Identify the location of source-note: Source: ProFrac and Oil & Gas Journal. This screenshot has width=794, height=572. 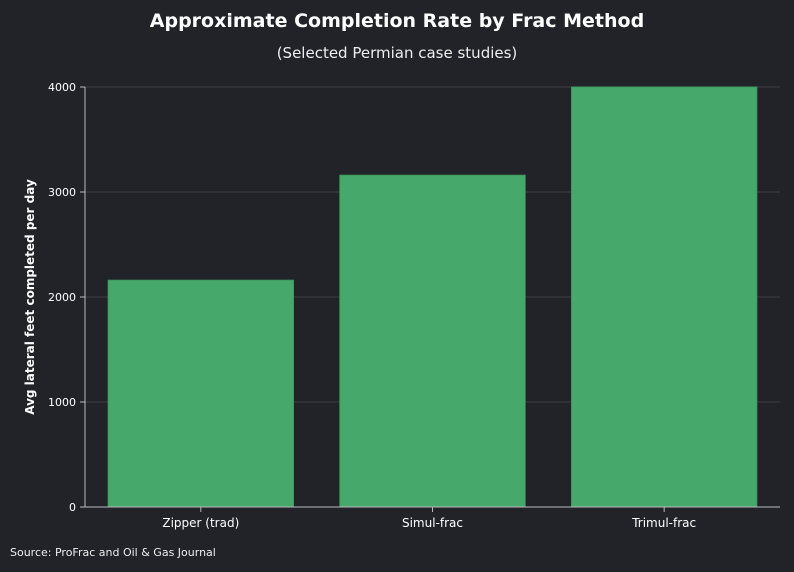
(113, 552).